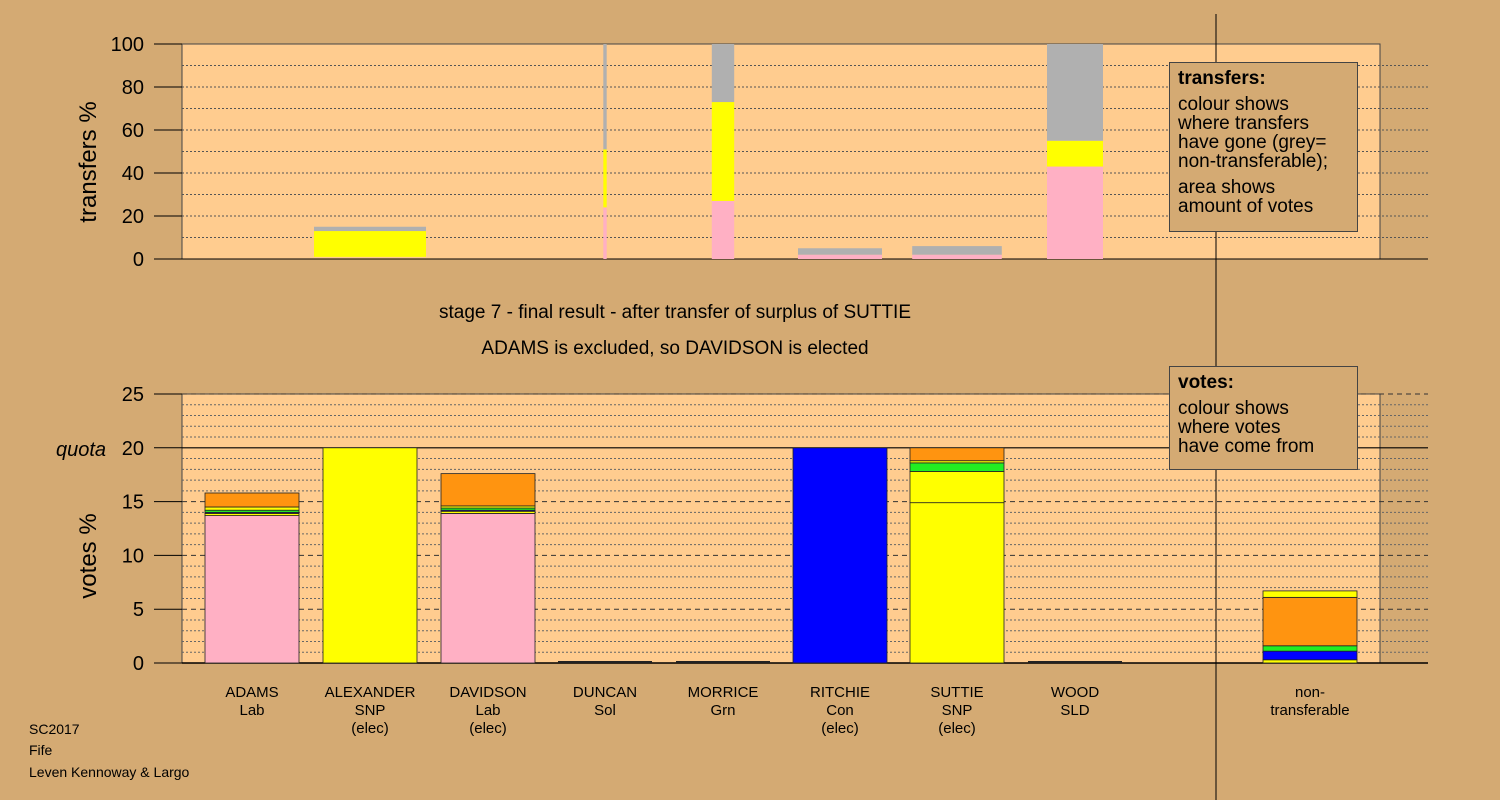 The height and width of the screenshot is (800, 1500). Describe the element at coordinates (1229, 427) in the screenshot. I see `votes-legend-line: where votes` at that location.